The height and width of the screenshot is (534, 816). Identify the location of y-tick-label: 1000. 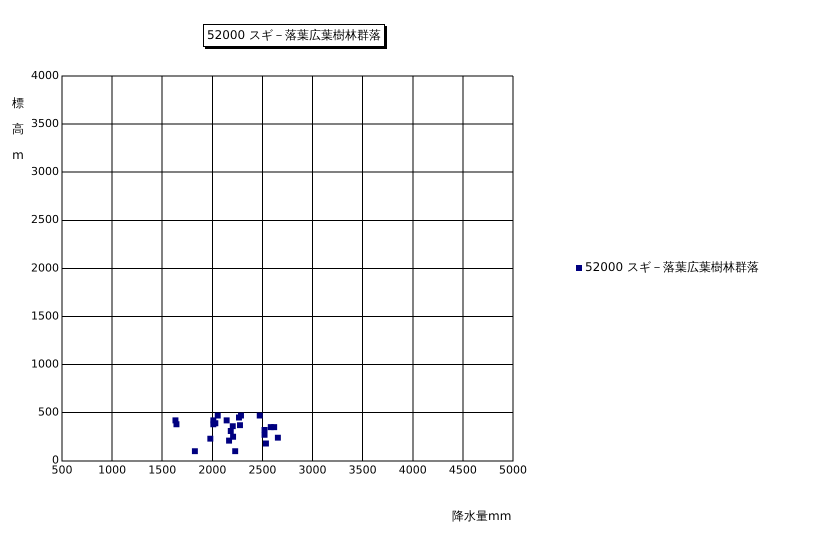
(44, 363).